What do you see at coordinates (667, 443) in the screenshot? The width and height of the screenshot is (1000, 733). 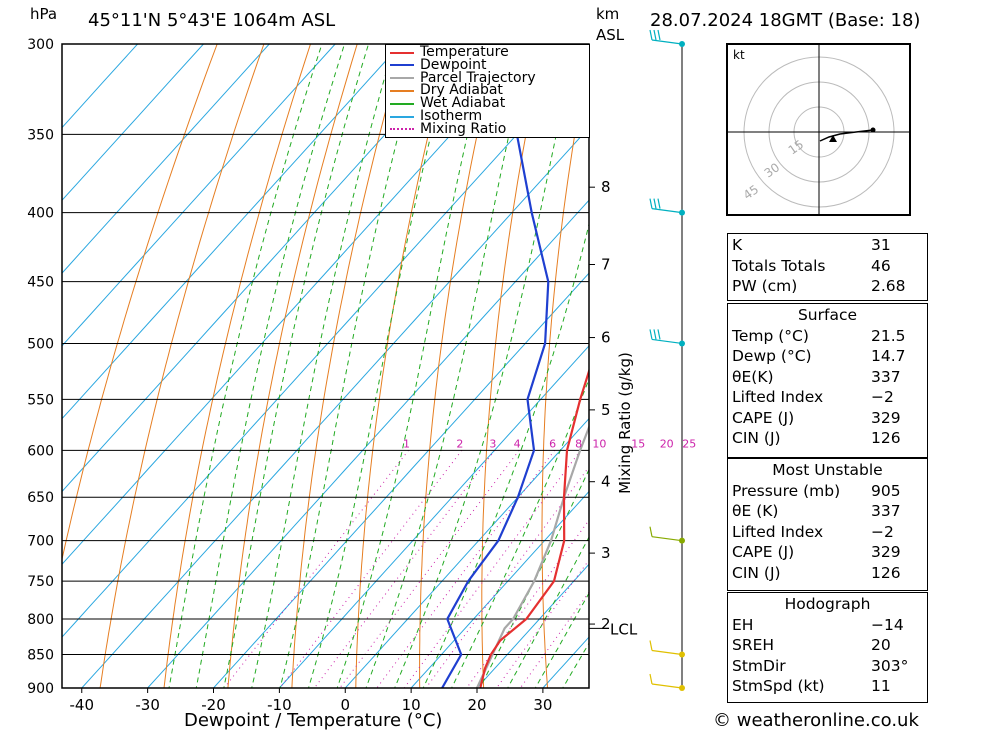 I see `mixing-ratio-label: 20` at bounding box center [667, 443].